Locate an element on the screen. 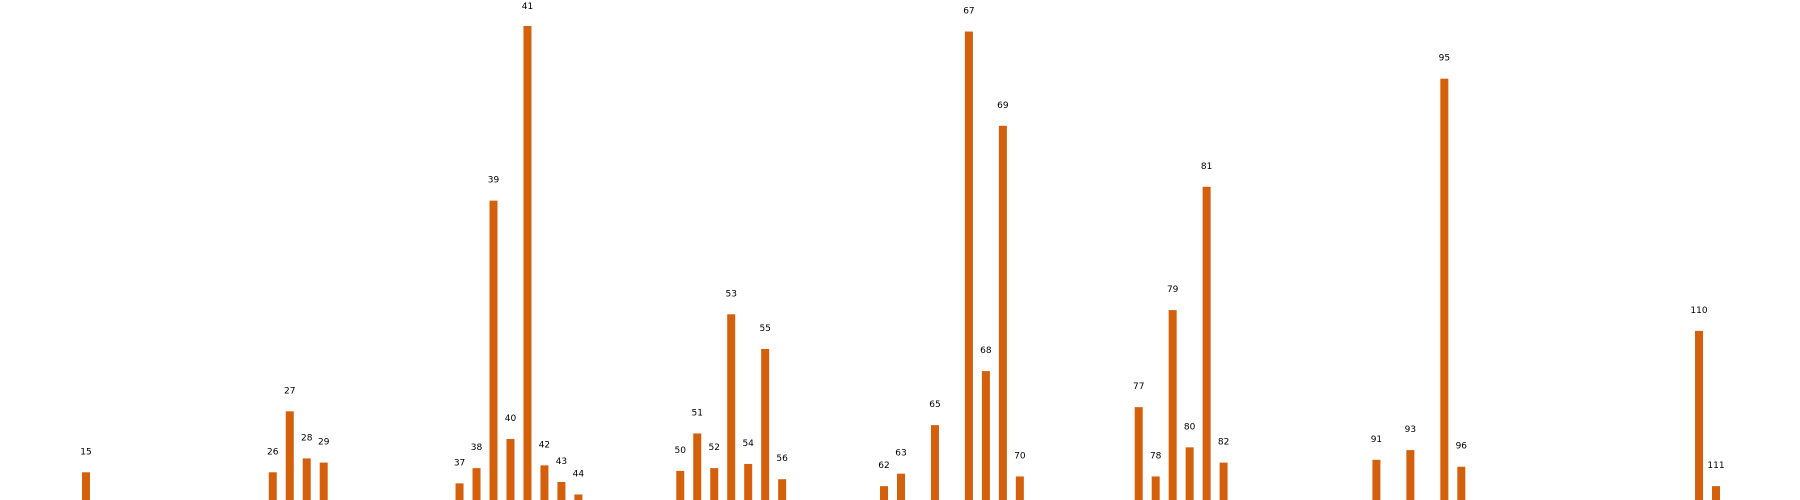 This screenshot has height=500, width=1800. bar-label-52: 52 is located at coordinates (714, 448).